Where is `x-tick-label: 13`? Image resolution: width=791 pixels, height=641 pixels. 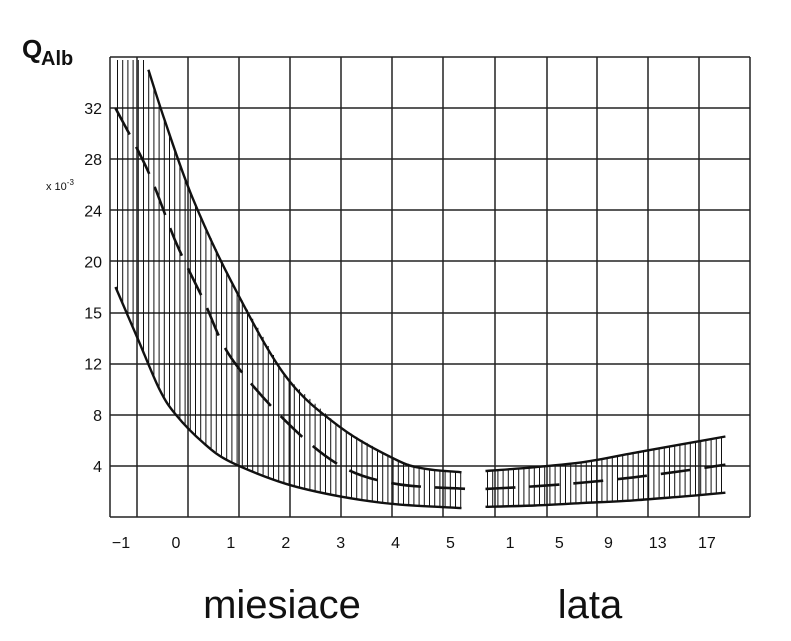
x-tick-label: 13 is located at coordinates (658, 543).